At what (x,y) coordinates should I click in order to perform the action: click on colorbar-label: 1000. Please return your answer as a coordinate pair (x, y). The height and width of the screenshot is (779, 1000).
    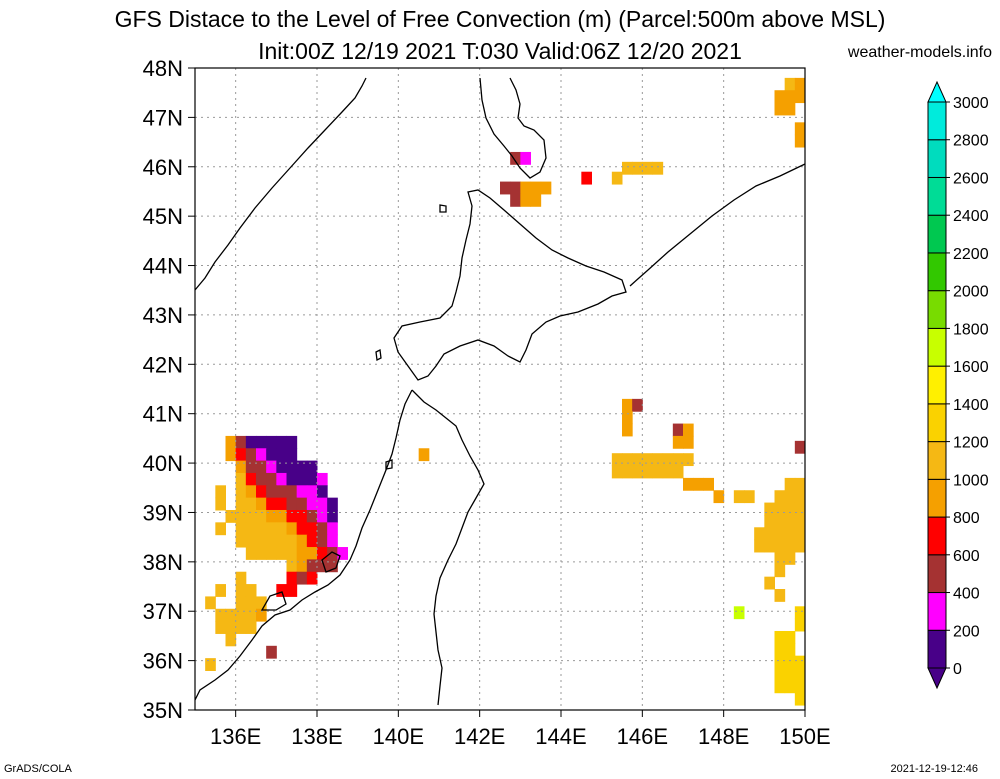
    Looking at the image, I should click on (971, 480).